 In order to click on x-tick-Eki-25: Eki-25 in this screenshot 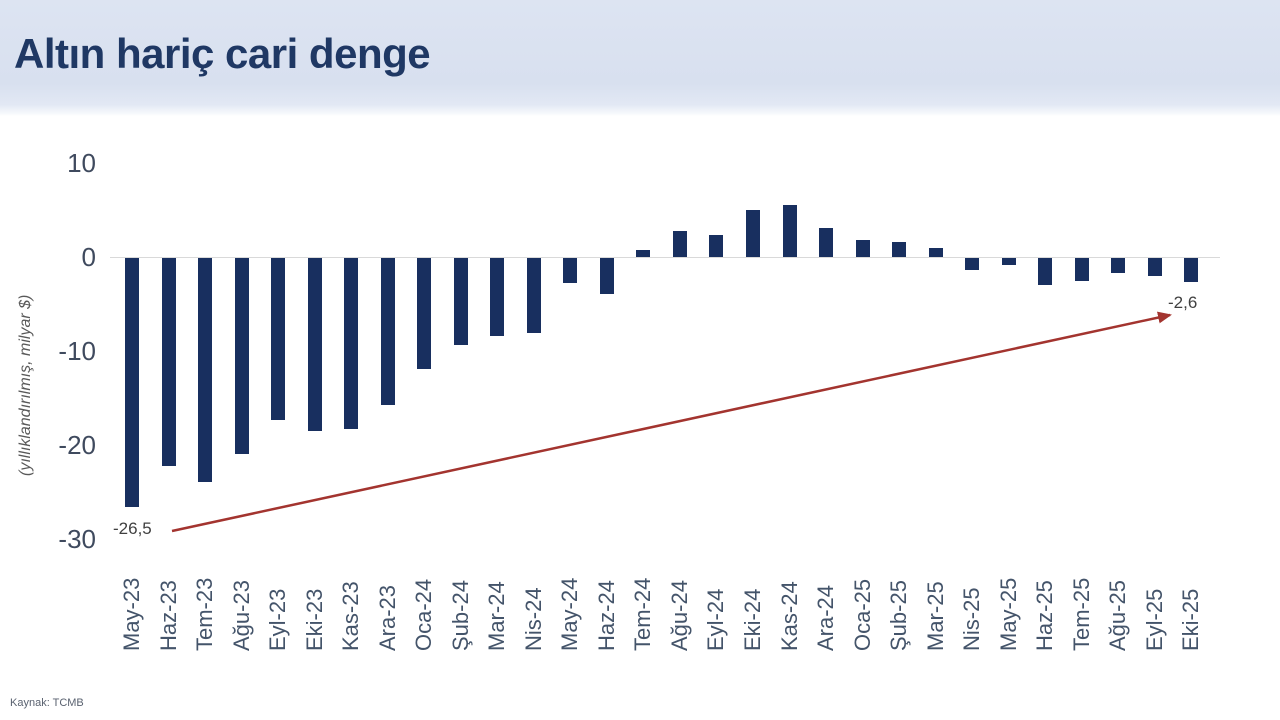, I will do `click(1191, 619)`.